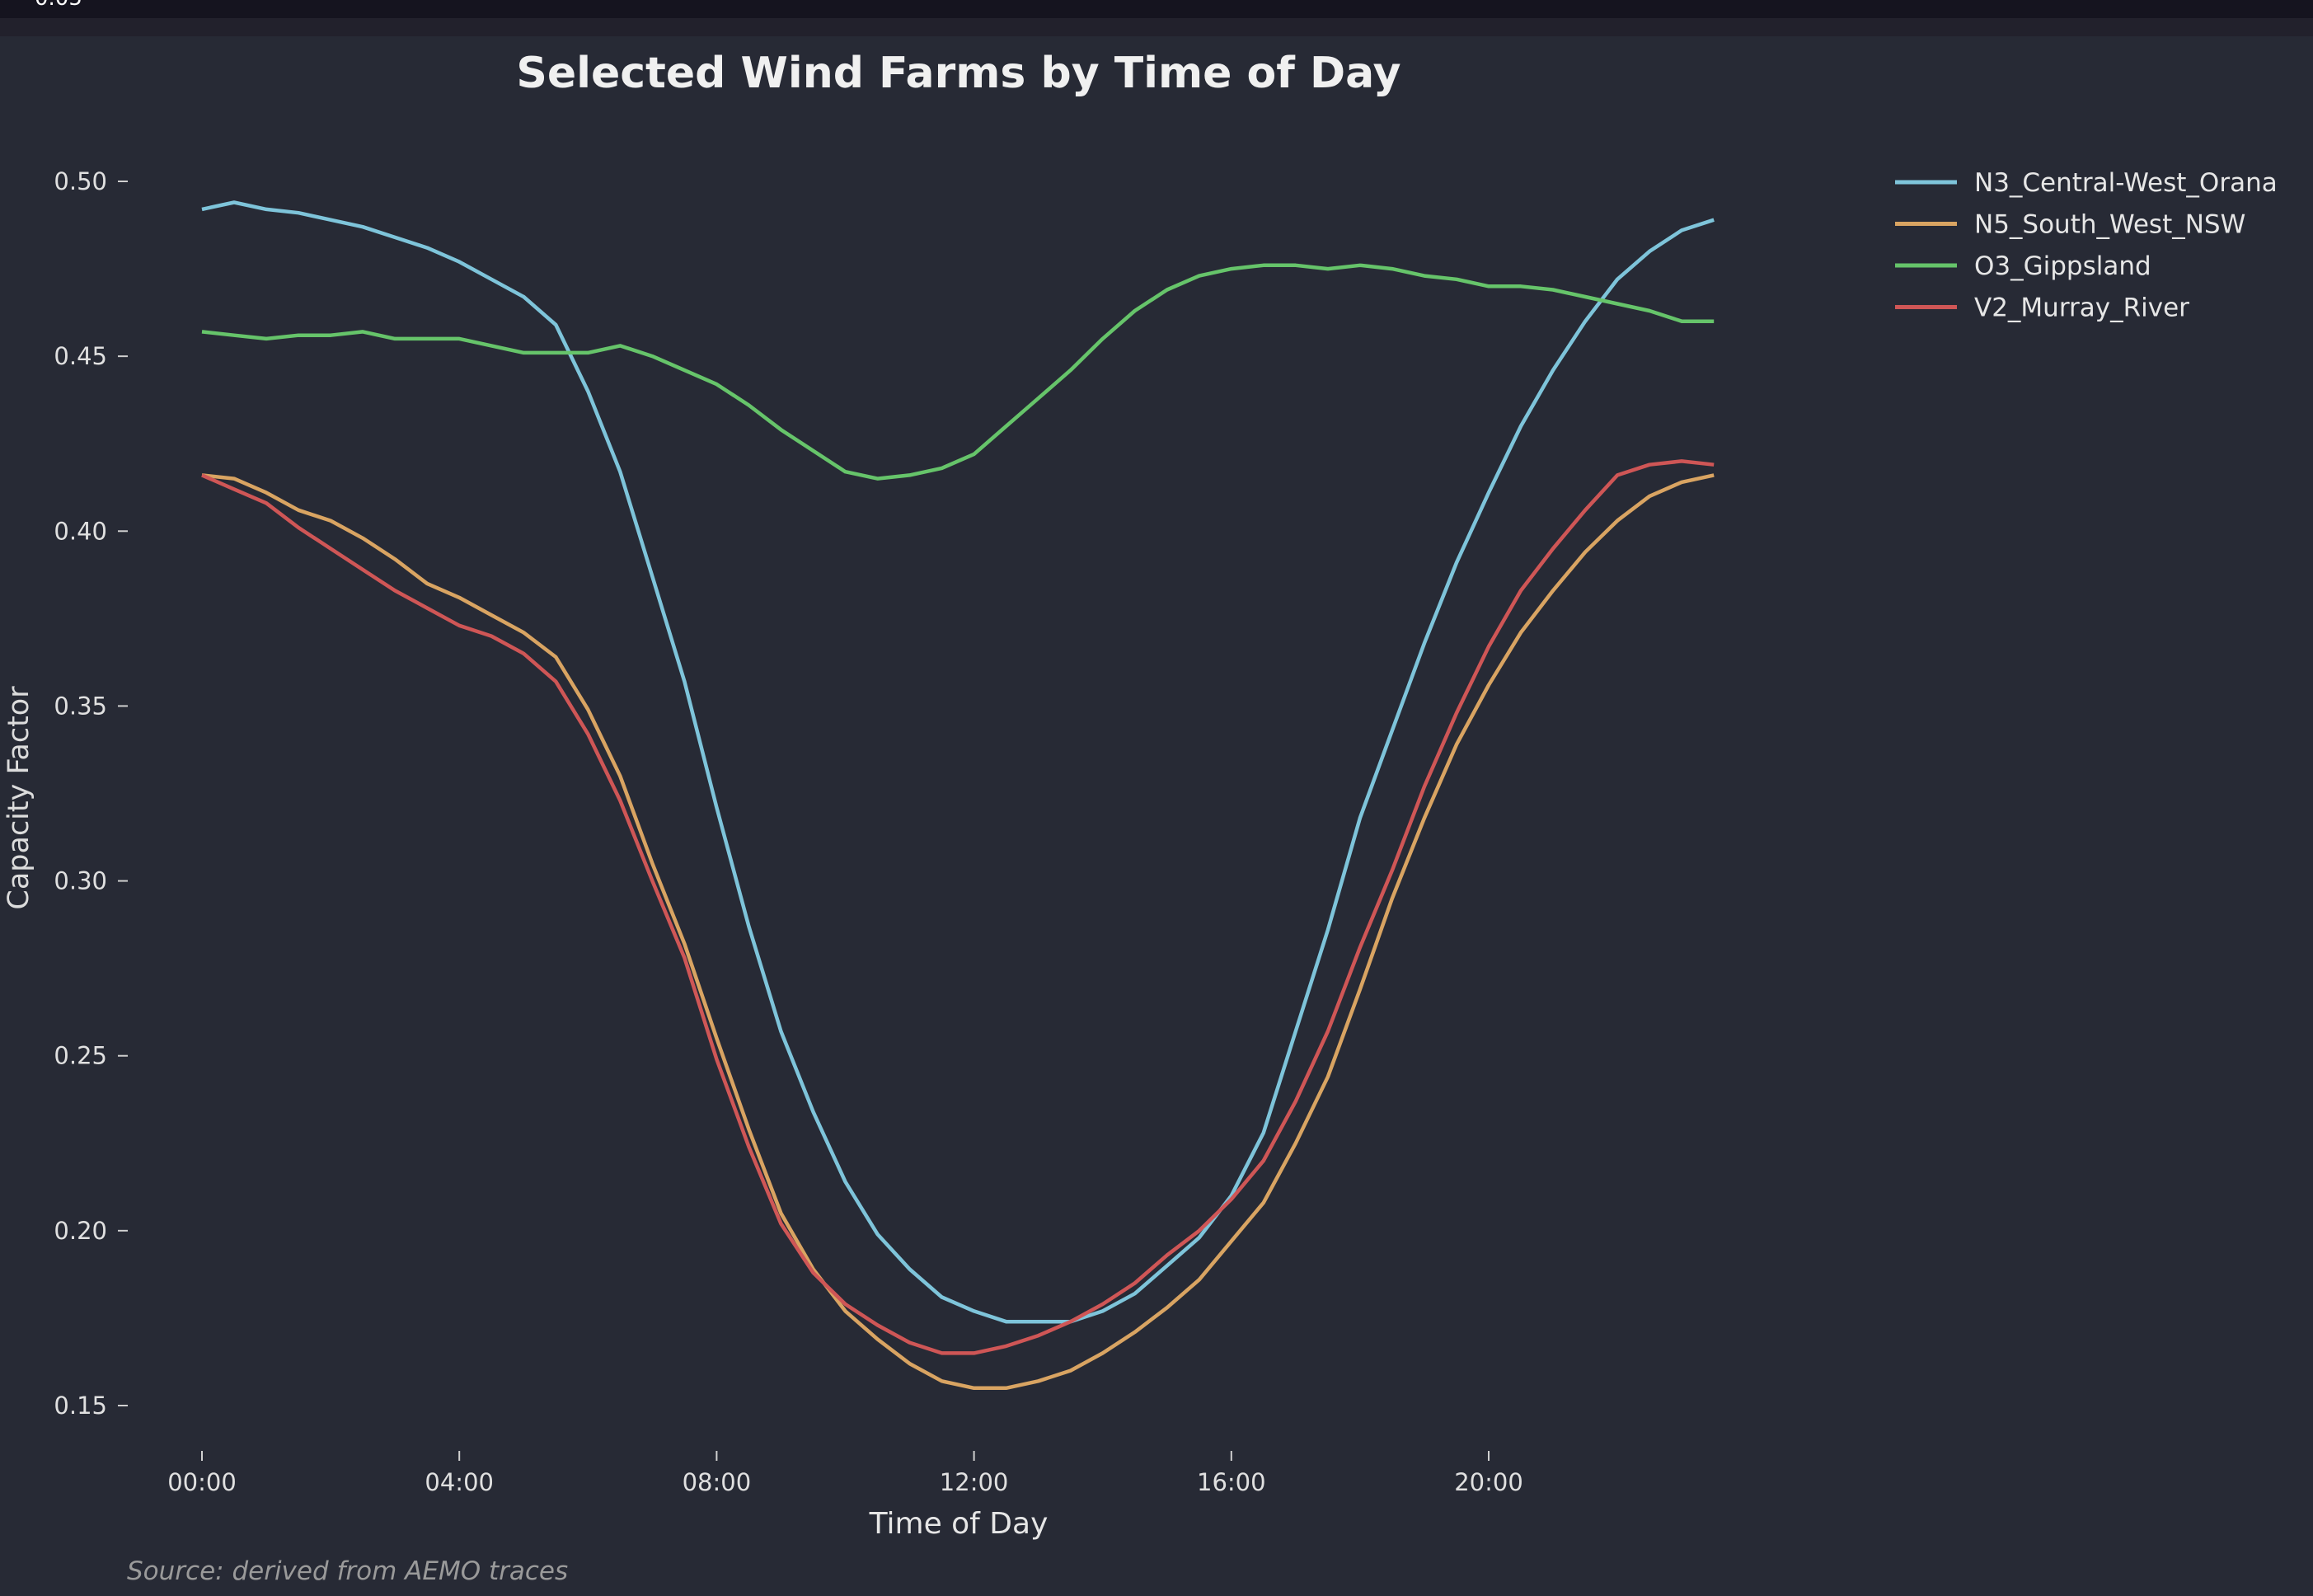 This screenshot has width=2313, height=1596. What do you see at coordinates (80, 881) in the screenshot?
I see `y-tick-label: 0.30` at bounding box center [80, 881].